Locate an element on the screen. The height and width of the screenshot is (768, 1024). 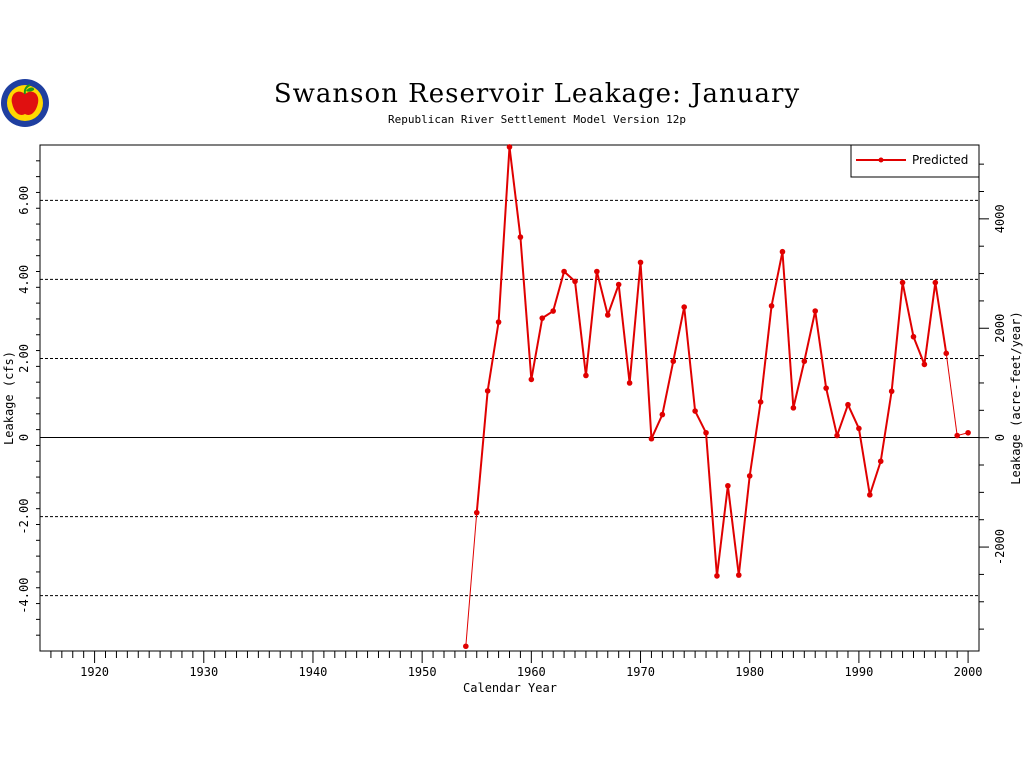
y-tick-label: 6.00 is located at coordinates (24, 200).